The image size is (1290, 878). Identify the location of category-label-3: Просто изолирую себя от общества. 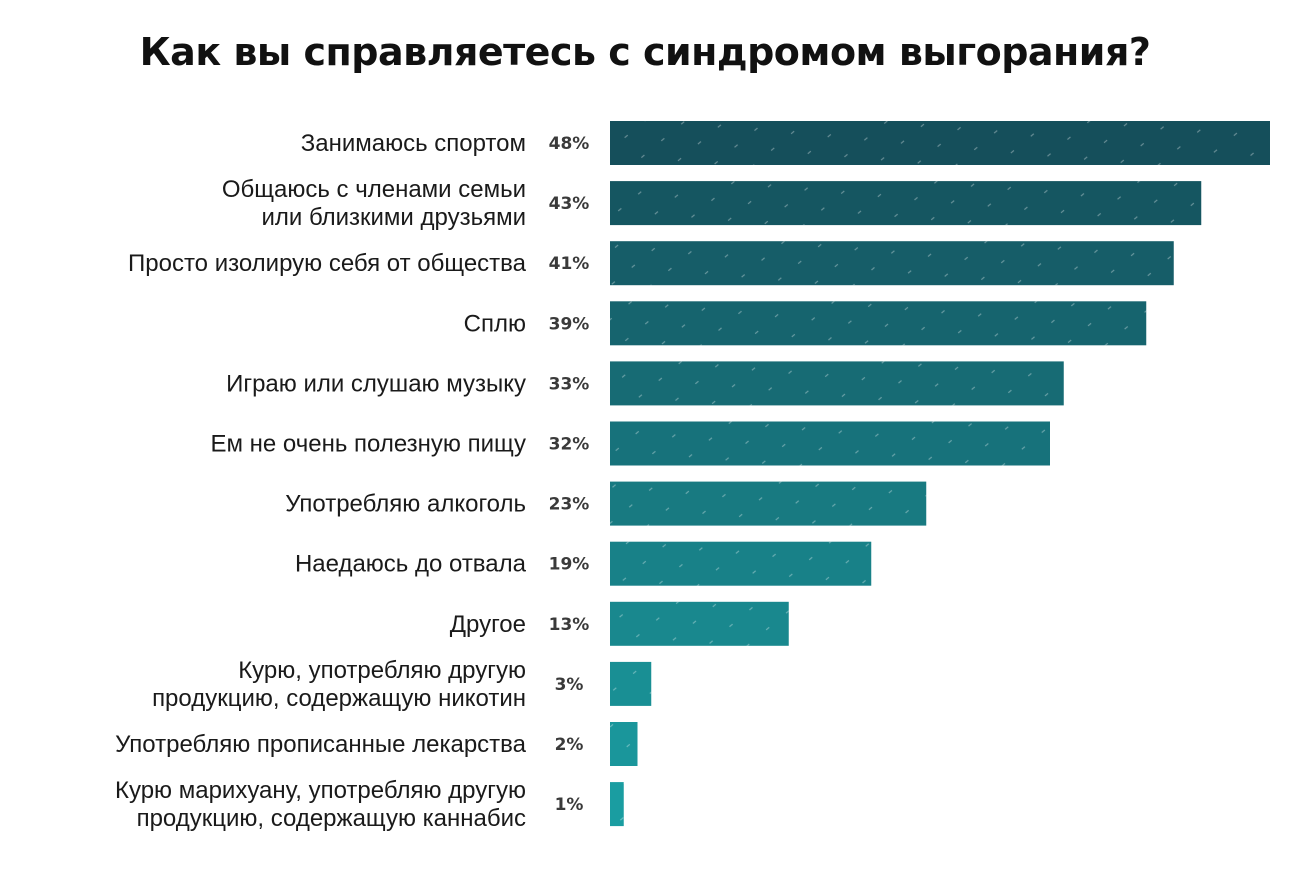
(327, 263).